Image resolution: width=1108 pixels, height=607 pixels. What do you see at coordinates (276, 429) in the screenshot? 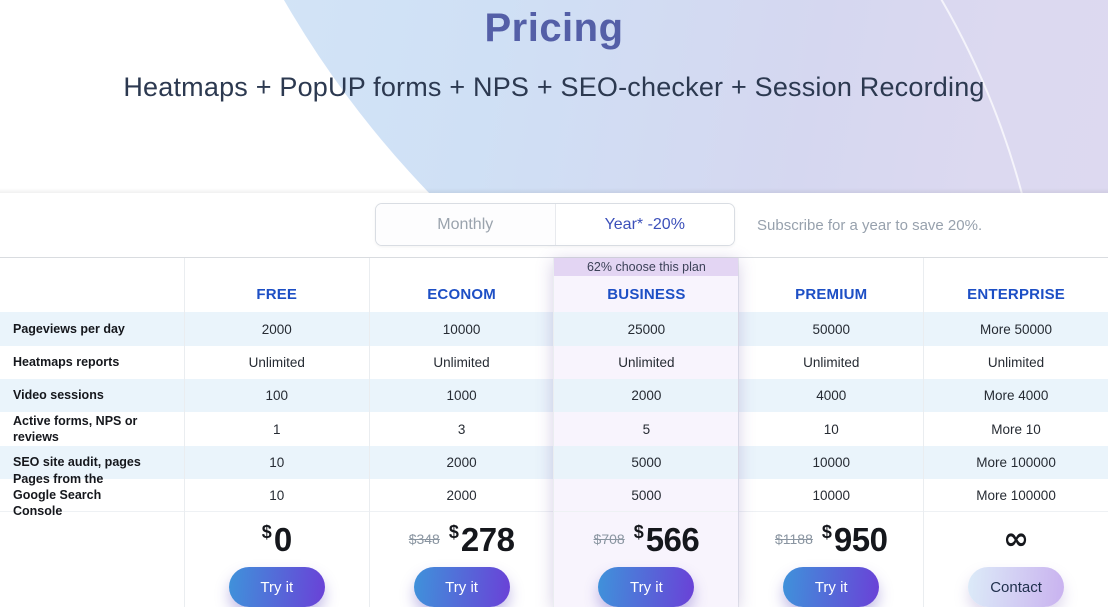
I see `plan-value-cell: 1` at bounding box center [276, 429].